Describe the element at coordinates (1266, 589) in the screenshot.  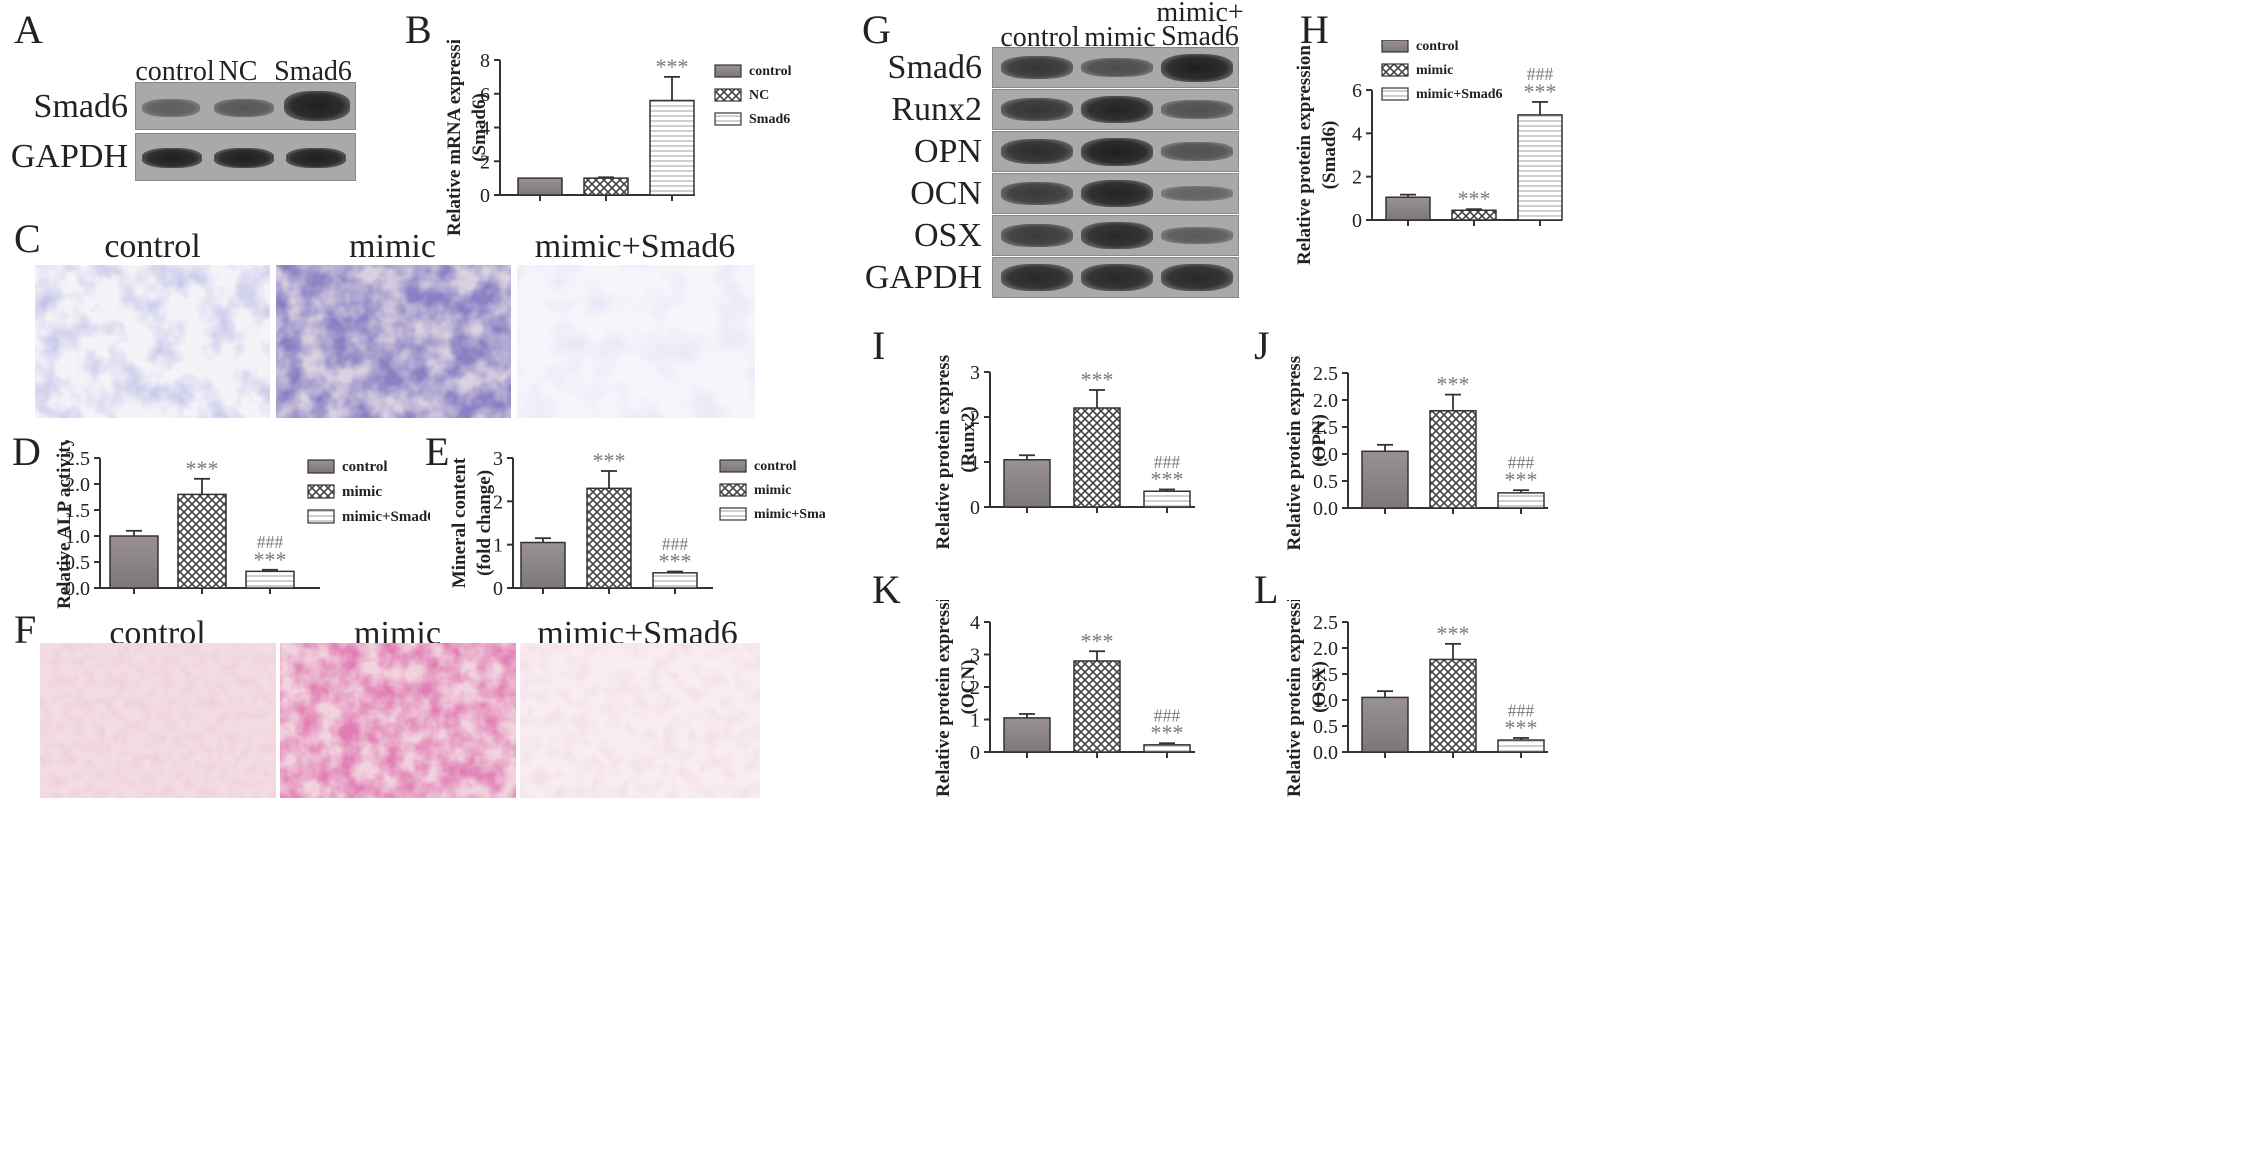
I see `panel-letter-l: L` at that location.